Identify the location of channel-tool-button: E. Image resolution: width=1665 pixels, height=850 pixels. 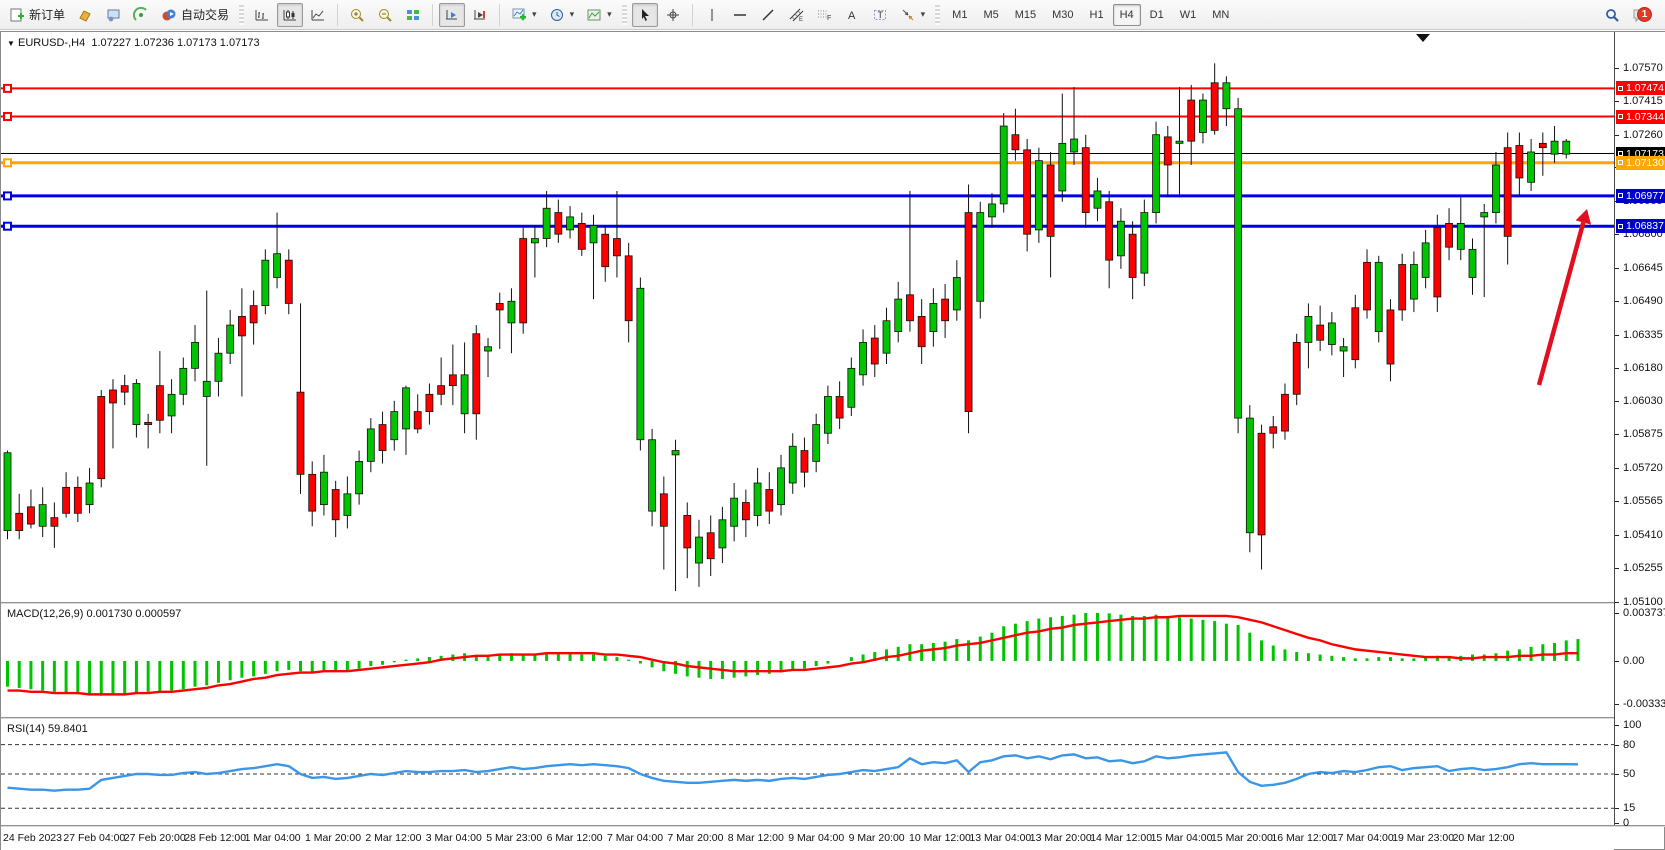
(796, 15).